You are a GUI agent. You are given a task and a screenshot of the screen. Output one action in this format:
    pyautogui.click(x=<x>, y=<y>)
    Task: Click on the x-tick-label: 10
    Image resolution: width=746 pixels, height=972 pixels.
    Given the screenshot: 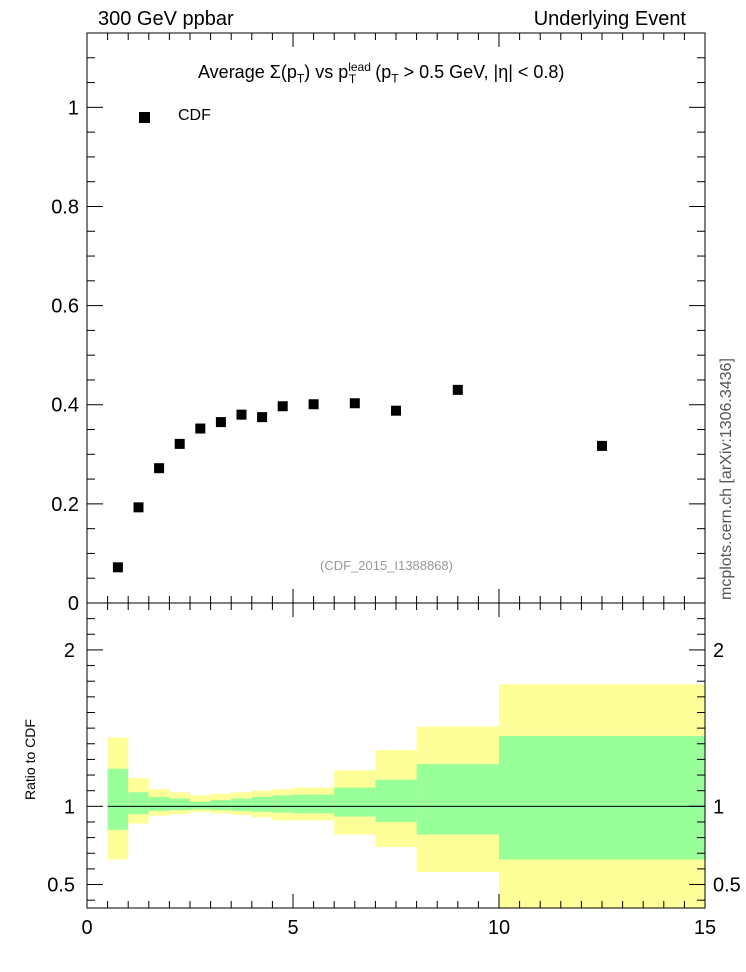 What is the action you would take?
    pyautogui.click(x=499, y=928)
    